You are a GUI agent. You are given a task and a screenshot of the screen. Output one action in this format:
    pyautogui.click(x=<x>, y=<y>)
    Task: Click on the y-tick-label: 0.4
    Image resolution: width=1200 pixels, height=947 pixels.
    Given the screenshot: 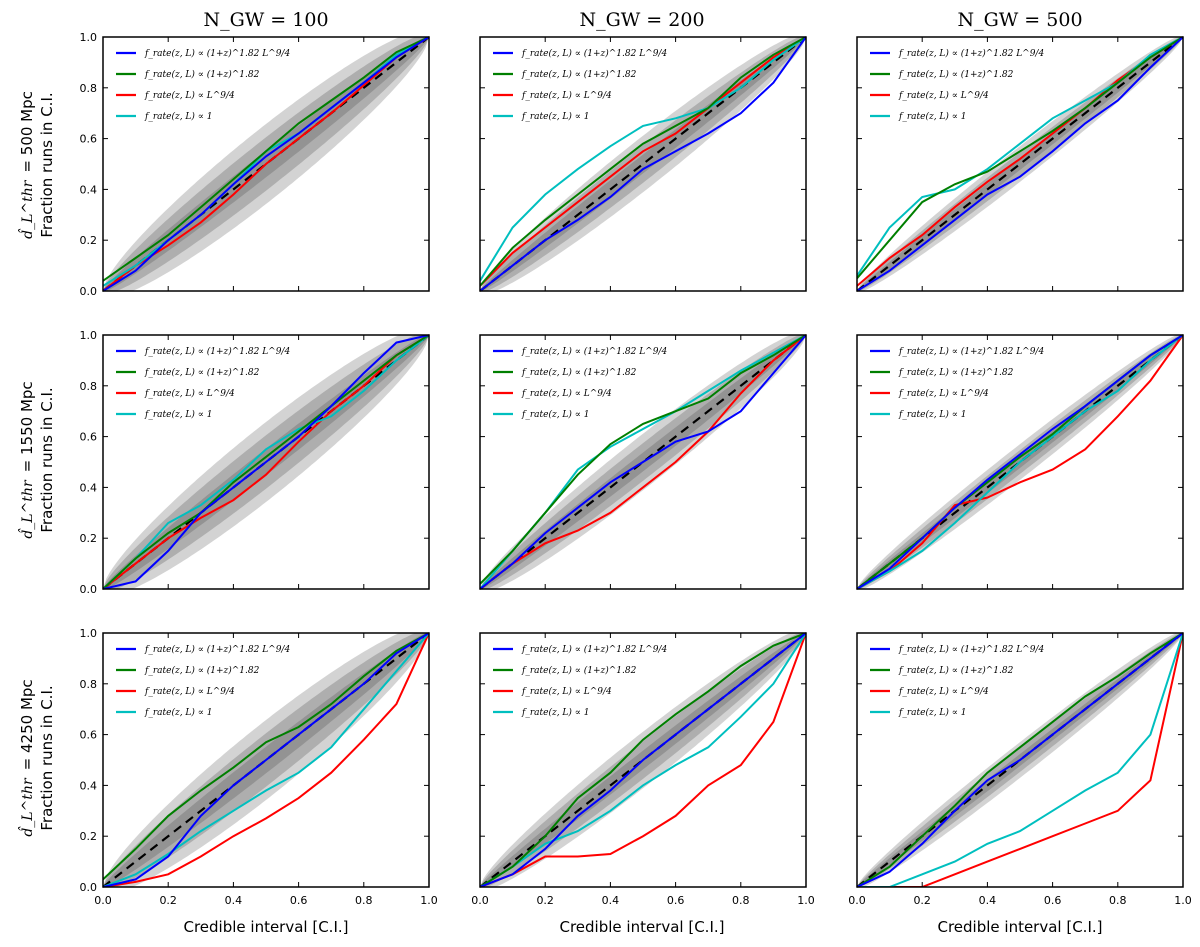 What is the action you would take?
    pyautogui.click(x=89, y=487)
    